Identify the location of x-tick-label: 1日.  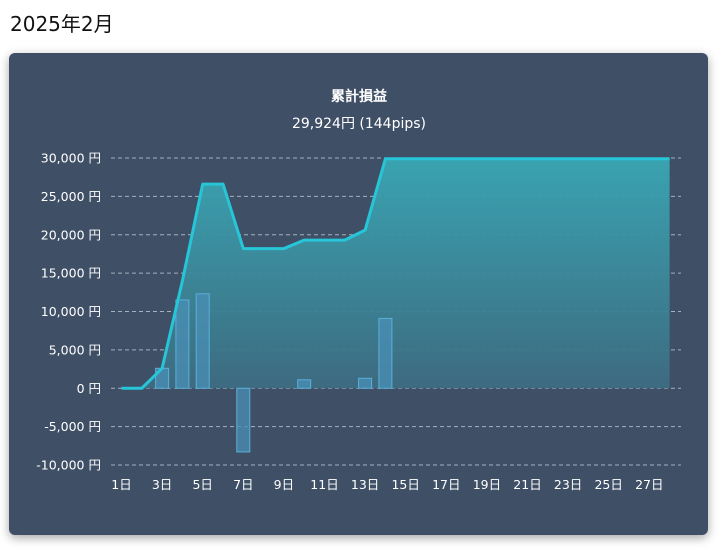
(121, 484).